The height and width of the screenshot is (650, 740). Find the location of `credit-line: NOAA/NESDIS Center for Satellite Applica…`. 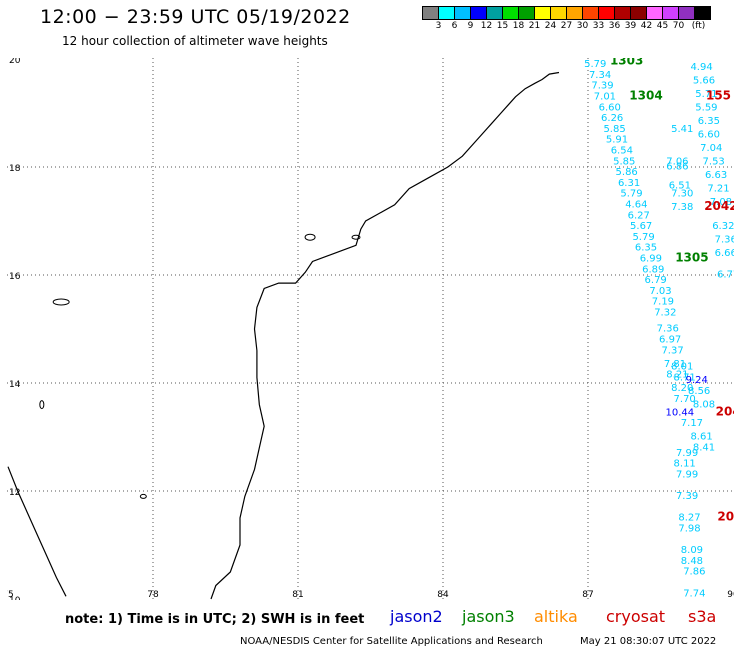

credit-line: NOAA/NESDIS Center for Satellite Applica… is located at coordinates (391, 641).